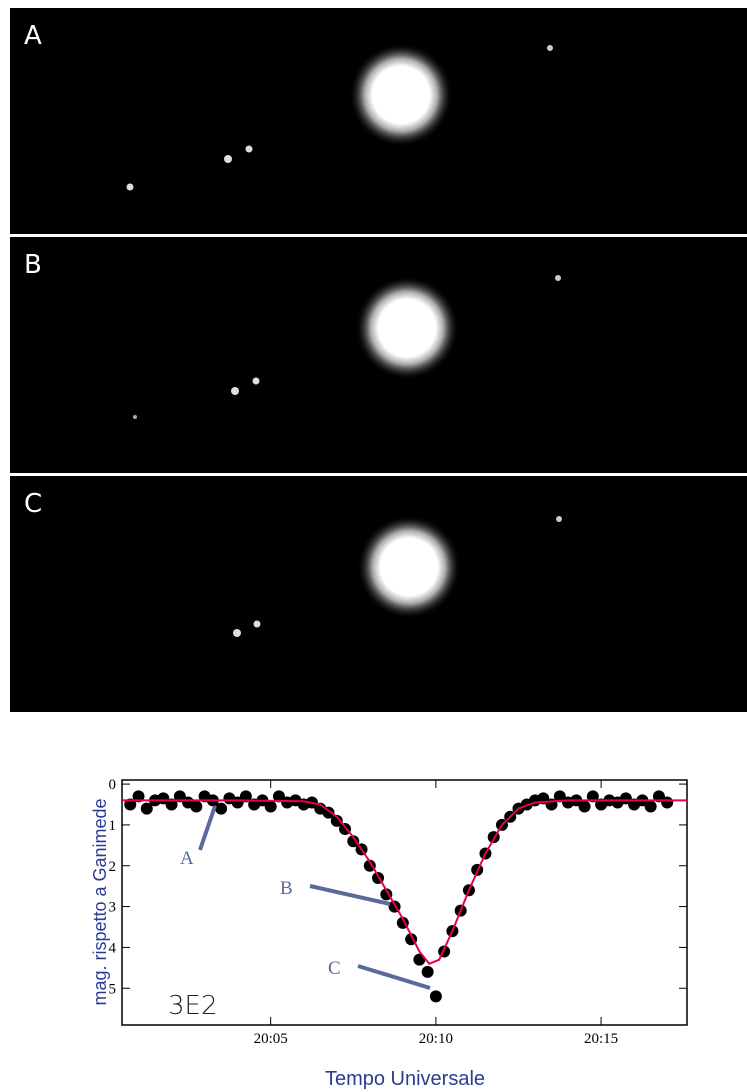 This screenshot has width=747, height=1092. What do you see at coordinates (113, 908) in the screenshot?
I see `y-tick-label: 3` at bounding box center [113, 908].